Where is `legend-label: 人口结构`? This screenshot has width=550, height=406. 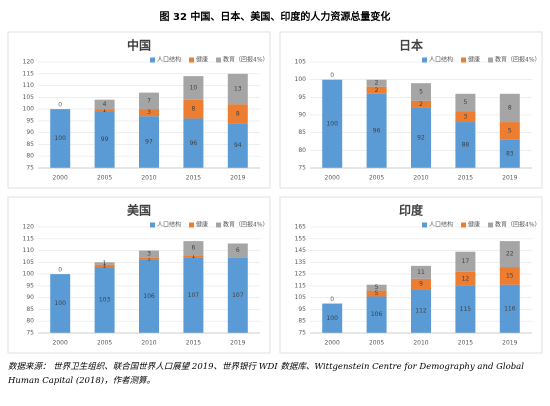
legend-label: 人口结构 is located at coordinates (169, 60).